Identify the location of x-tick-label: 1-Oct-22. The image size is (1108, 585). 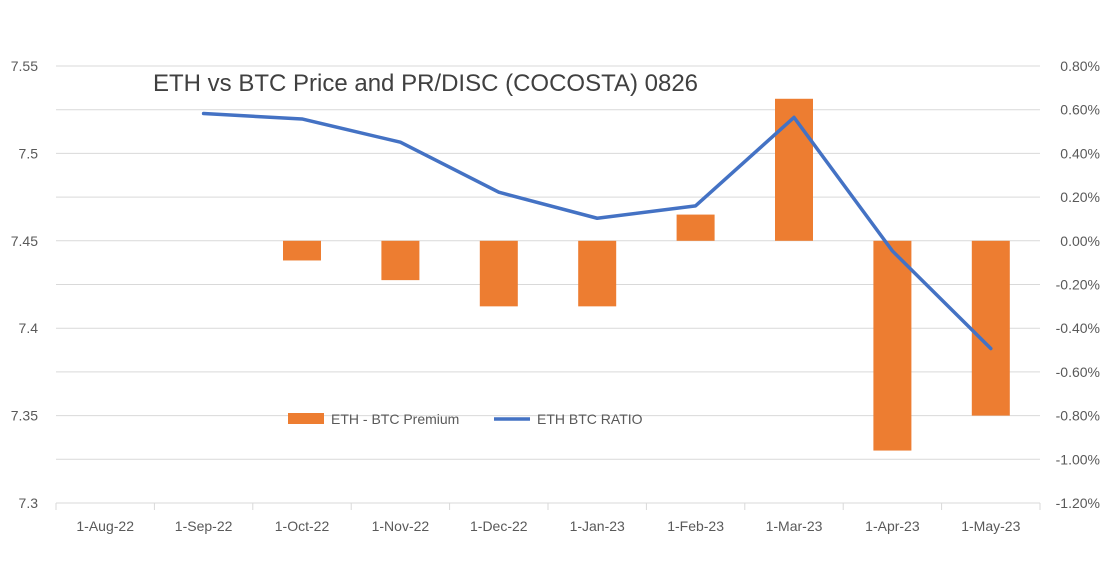
(302, 526).